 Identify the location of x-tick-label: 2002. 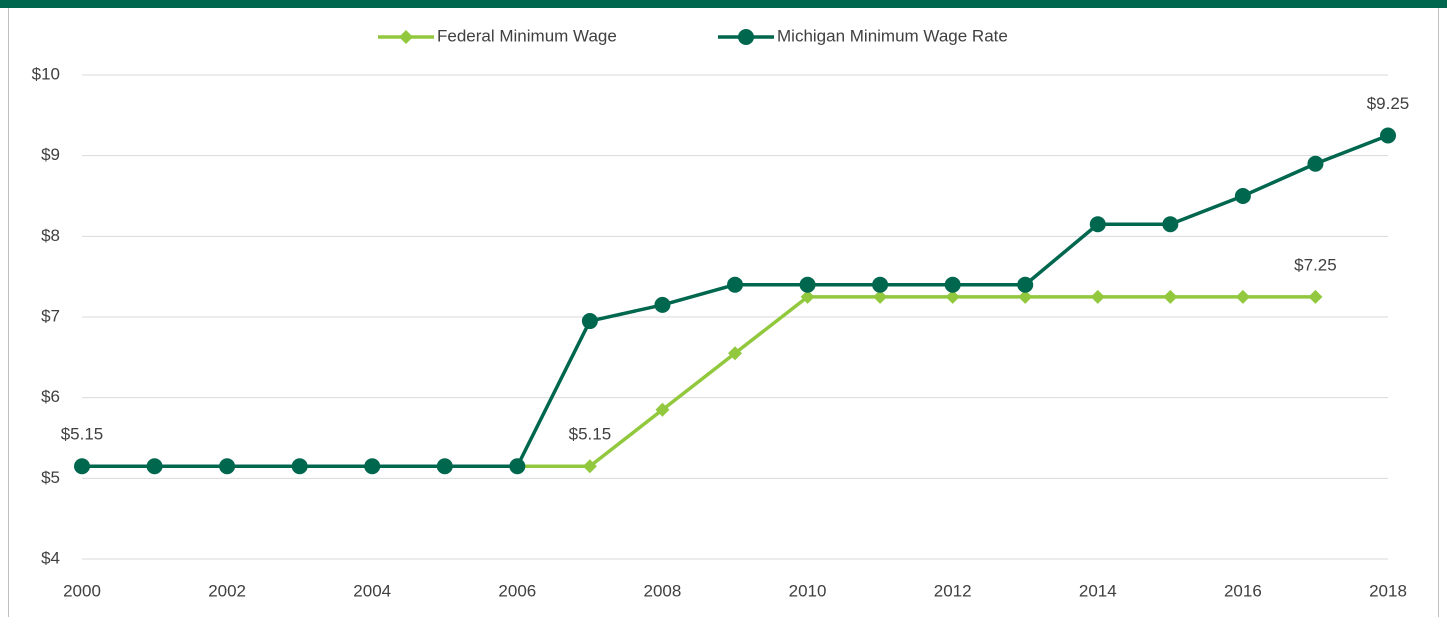
(227, 590).